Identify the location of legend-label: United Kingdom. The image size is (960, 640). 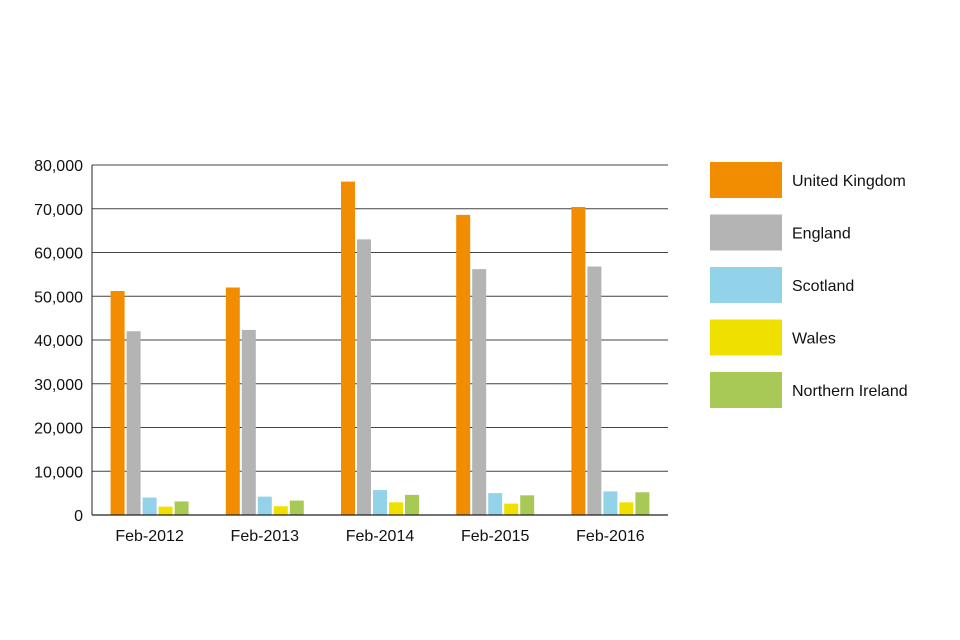
(849, 181).